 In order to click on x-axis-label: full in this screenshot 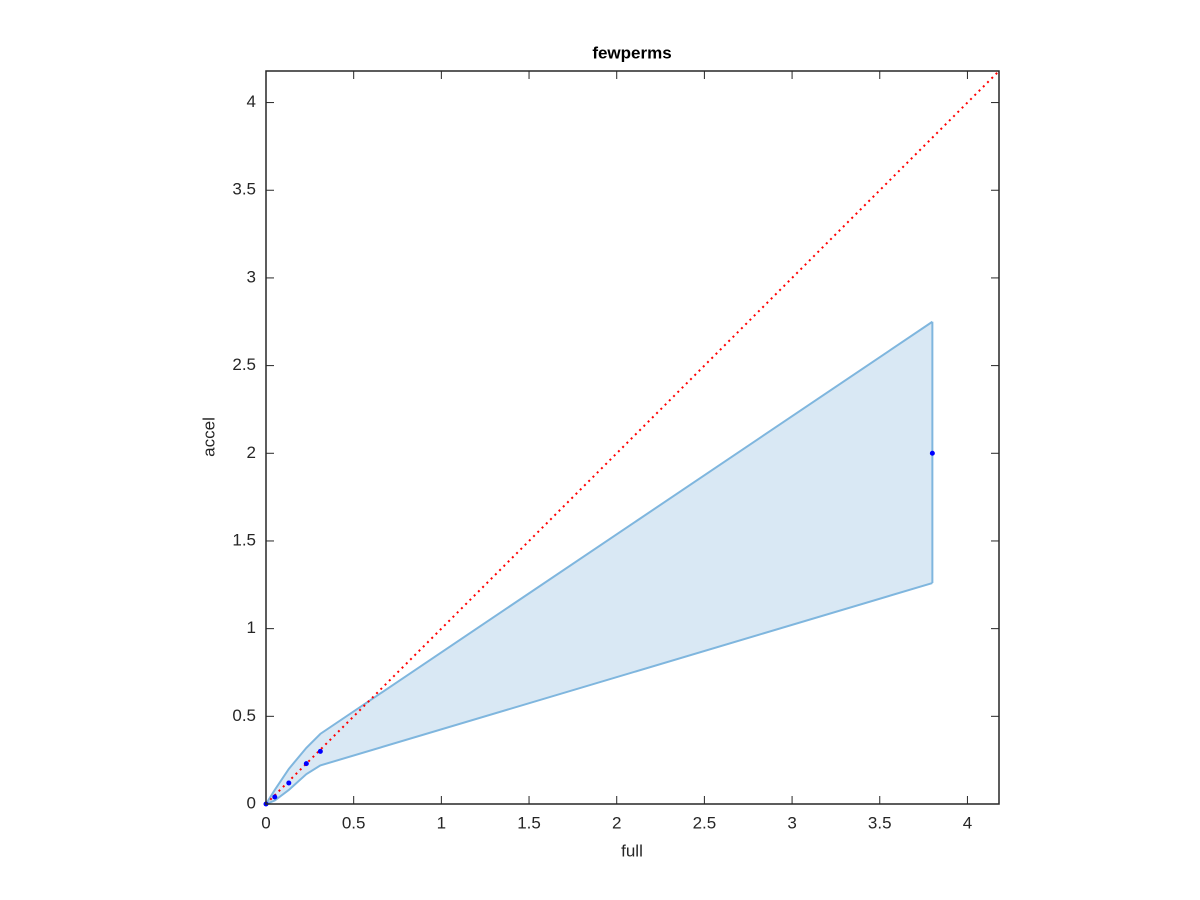, I will do `click(632, 850)`.